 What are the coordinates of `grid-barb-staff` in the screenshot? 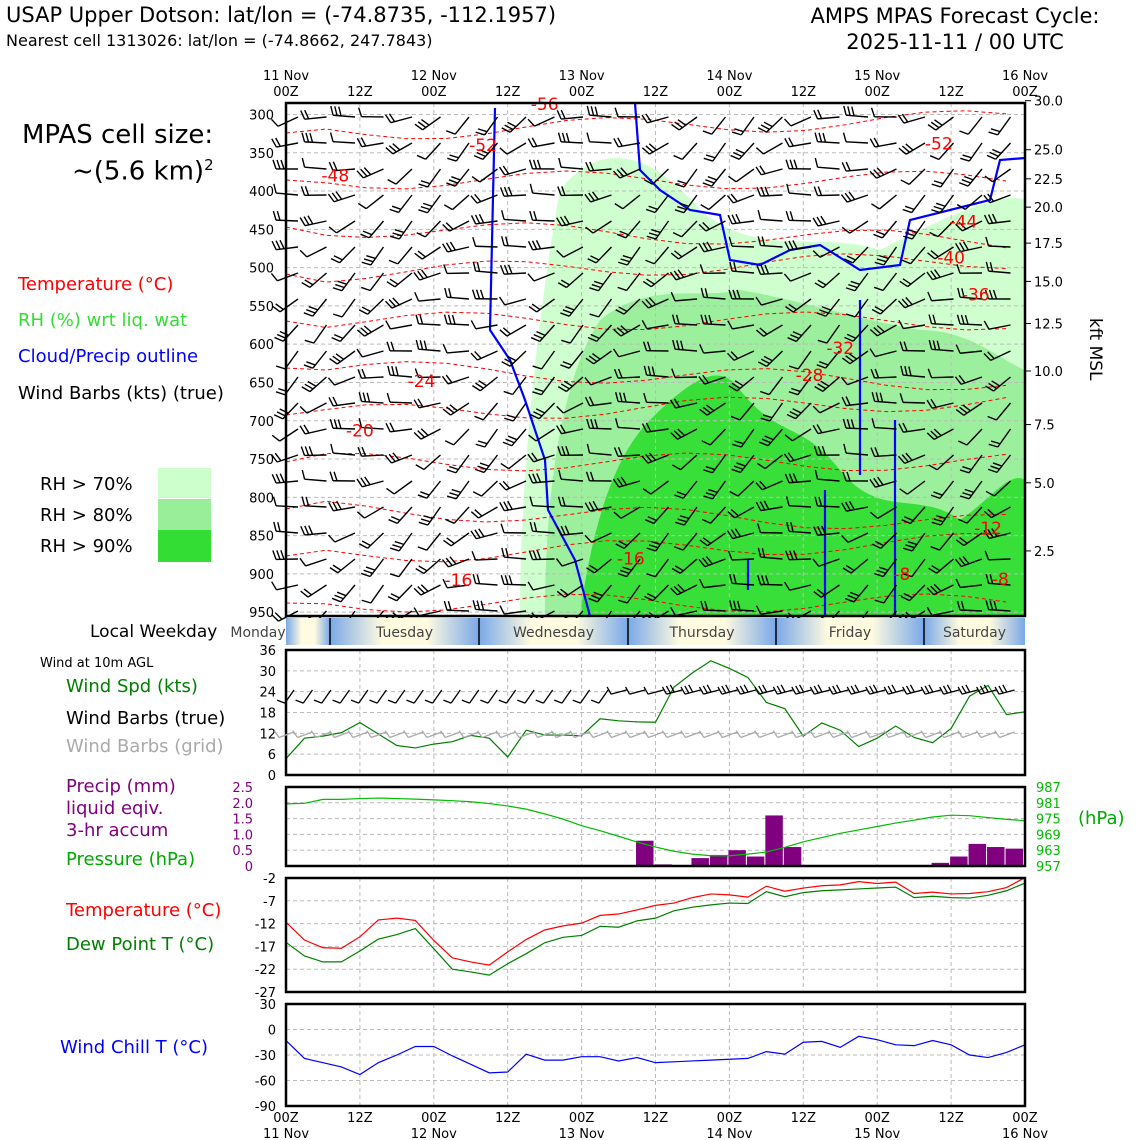 It's located at (489, 735).